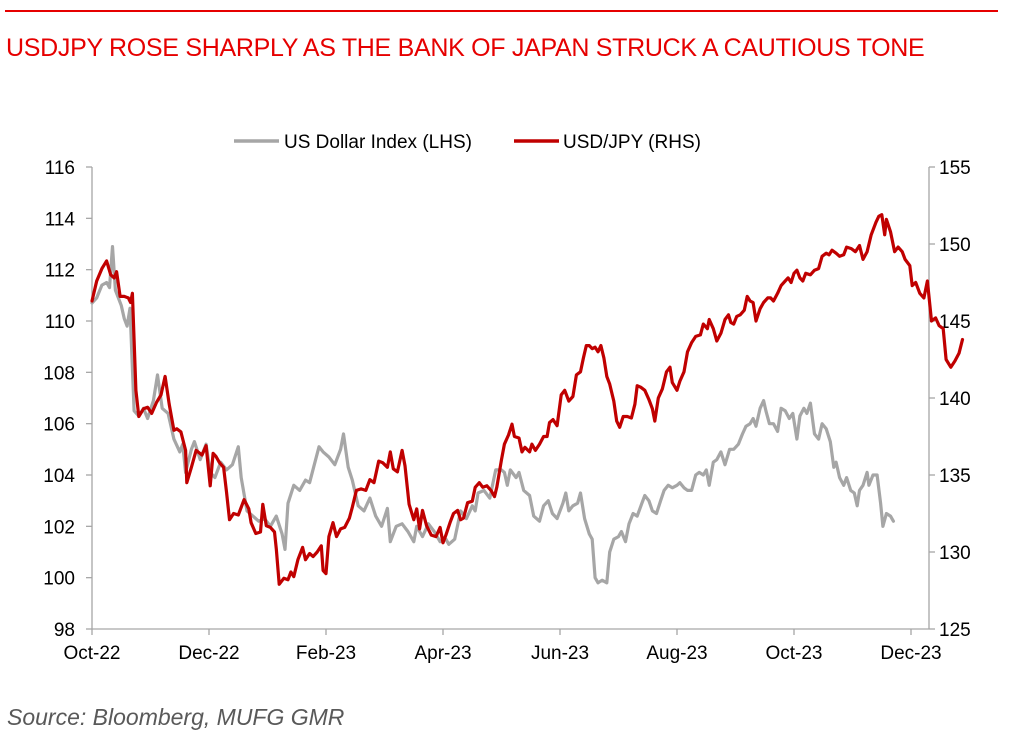  Describe the element at coordinates (59, 579) in the screenshot. I see `left-tick-label: 100` at that location.